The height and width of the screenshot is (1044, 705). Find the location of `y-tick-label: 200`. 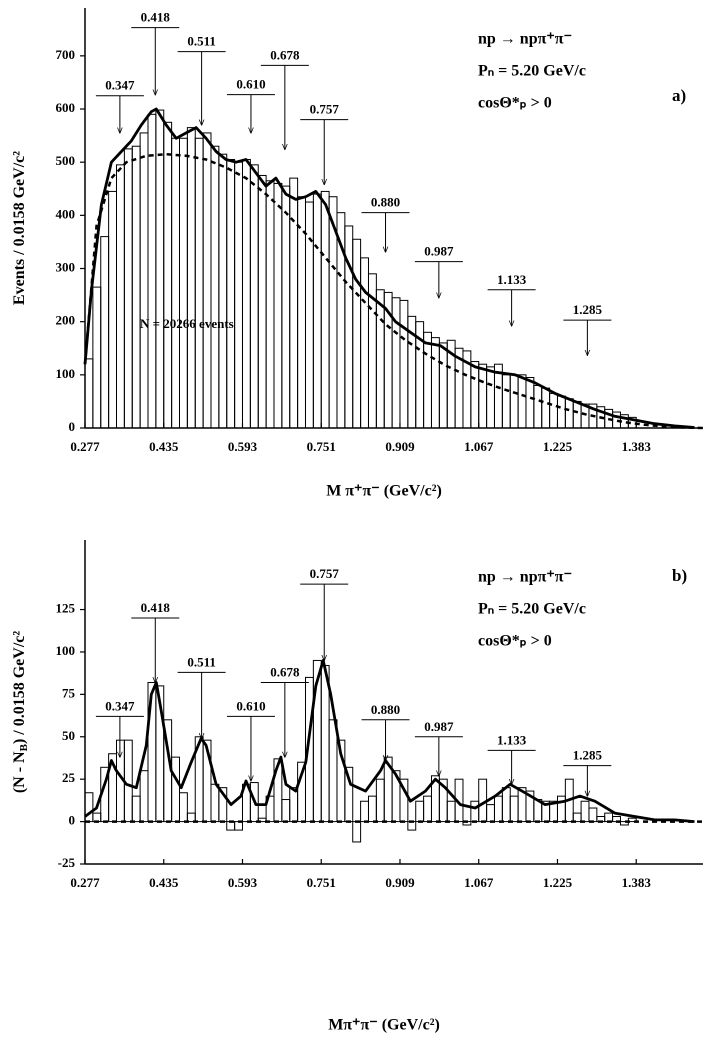

y-tick-label: 200 is located at coordinates (66, 320).